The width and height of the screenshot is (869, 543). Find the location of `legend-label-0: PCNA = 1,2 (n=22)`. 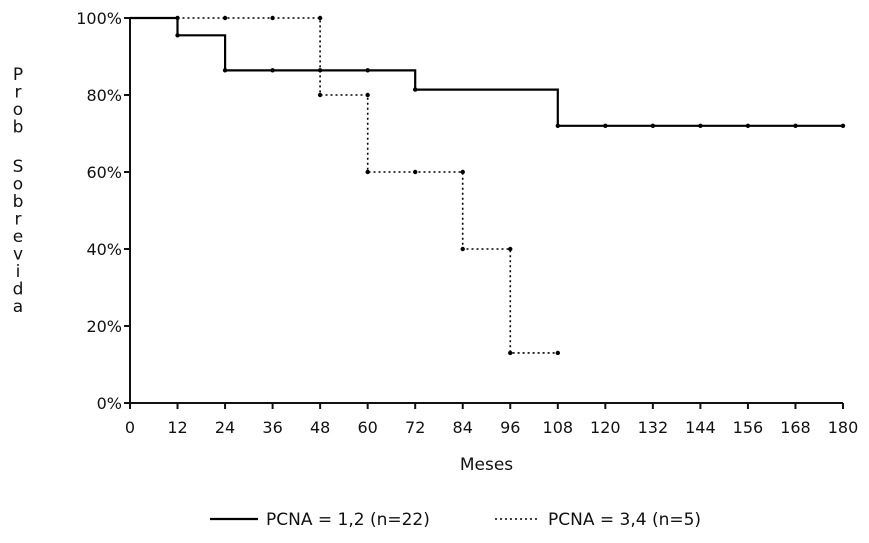

legend-label-0: PCNA = 1,2 (n=22) is located at coordinates (348, 520).